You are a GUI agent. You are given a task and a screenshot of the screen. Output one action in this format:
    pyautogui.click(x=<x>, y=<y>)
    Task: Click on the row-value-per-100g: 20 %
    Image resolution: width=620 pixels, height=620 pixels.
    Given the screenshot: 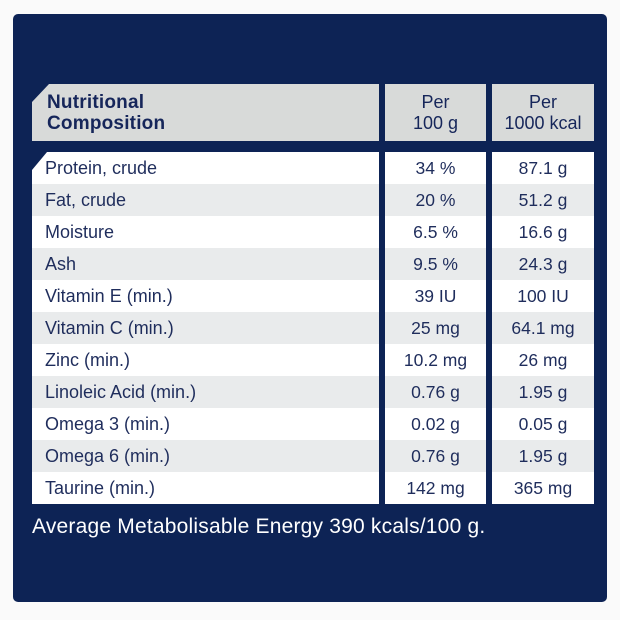 What is the action you would take?
    pyautogui.click(x=435, y=199)
    